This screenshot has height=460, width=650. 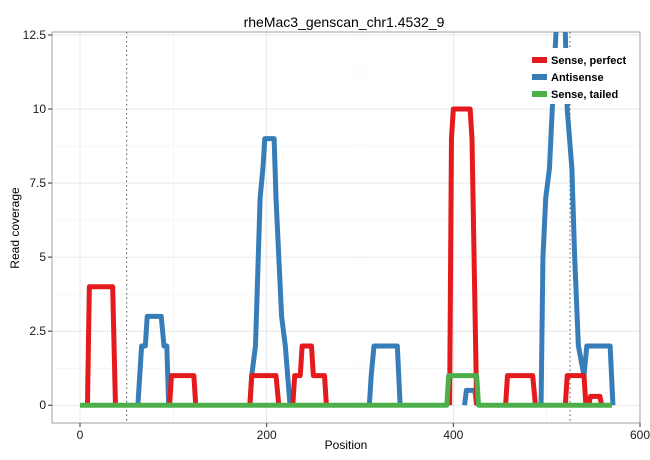 I want to click on y-tick-label: 0, so click(x=42, y=405).